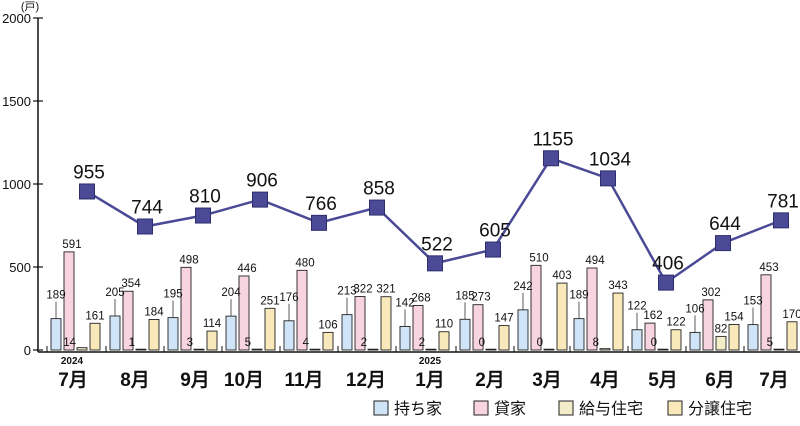 The width and height of the screenshot is (800, 426). Describe the element at coordinates (212, 324) in the screenshot. I see `bar-value-label: 114` at that location.